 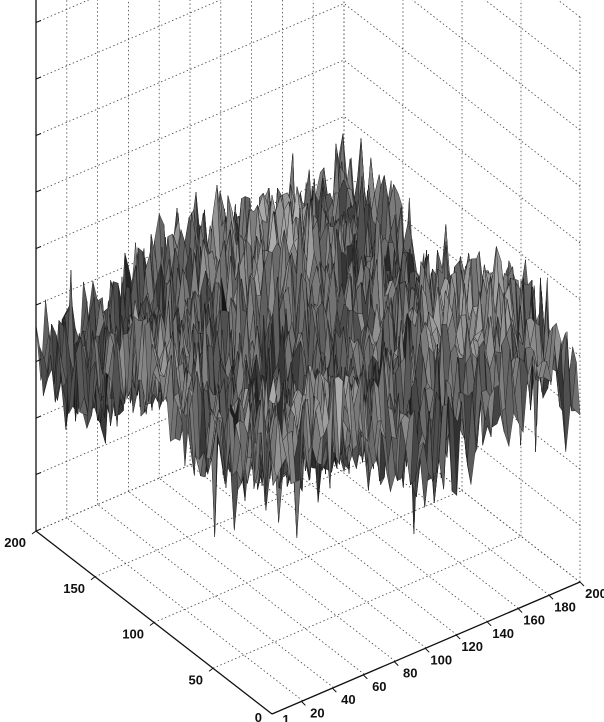 What do you see at coordinates (258, 716) in the screenshot?
I see `y-axis-corner-label: 0` at bounding box center [258, 716].